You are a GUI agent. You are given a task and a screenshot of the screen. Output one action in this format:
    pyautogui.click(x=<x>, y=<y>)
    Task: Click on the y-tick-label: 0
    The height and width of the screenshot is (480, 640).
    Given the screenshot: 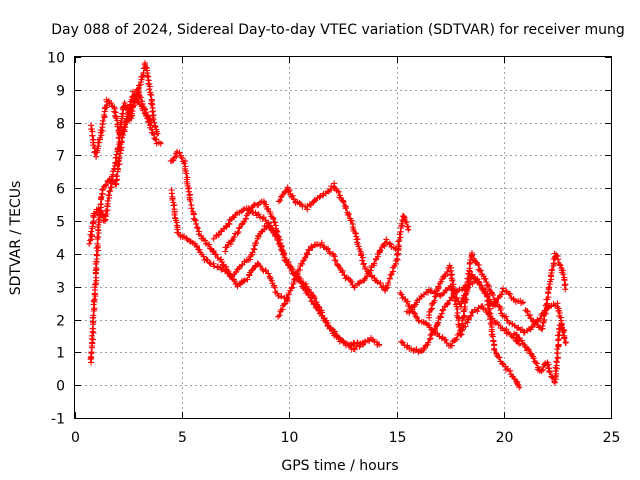 What is the action you would take?
    pyautogui.click(x=60, y=387)
    